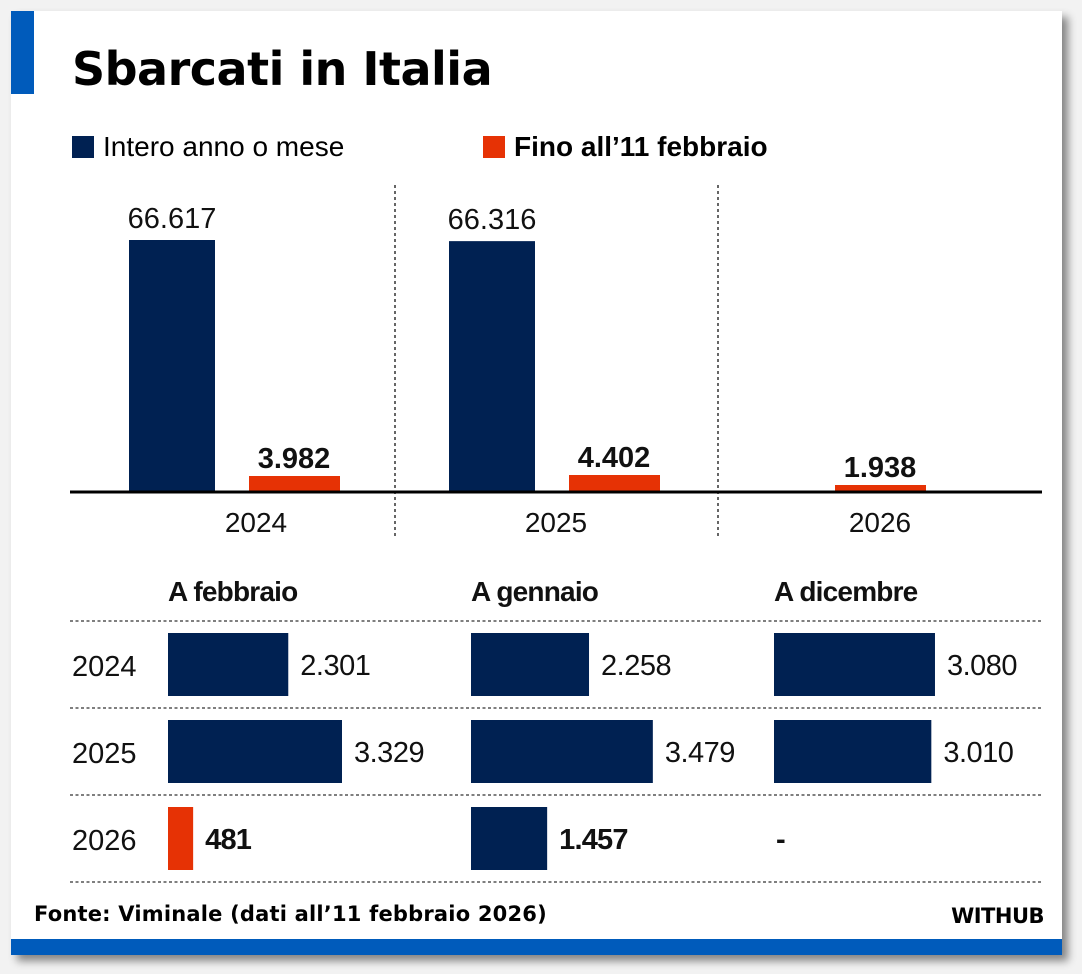 This screenshot has height=974, width=1082. What do you see at coordinates (636, 666) in the screenshot?
I see `hbar-value-label: 2.258` at bounding box center [636, 666].